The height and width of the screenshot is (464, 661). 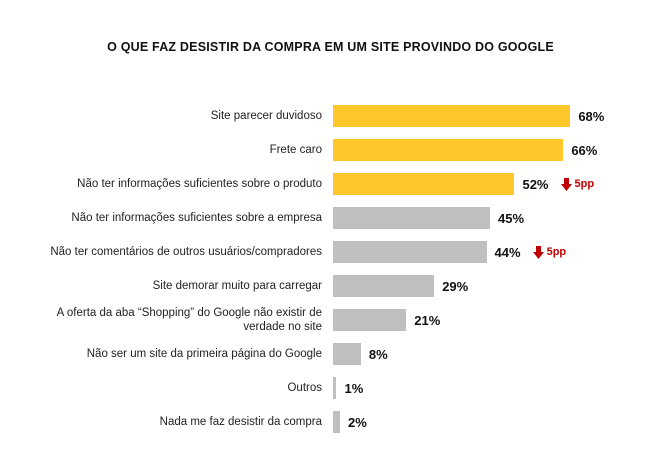 I want to click on value-label-group: 66%, so click(x=584, y=150).